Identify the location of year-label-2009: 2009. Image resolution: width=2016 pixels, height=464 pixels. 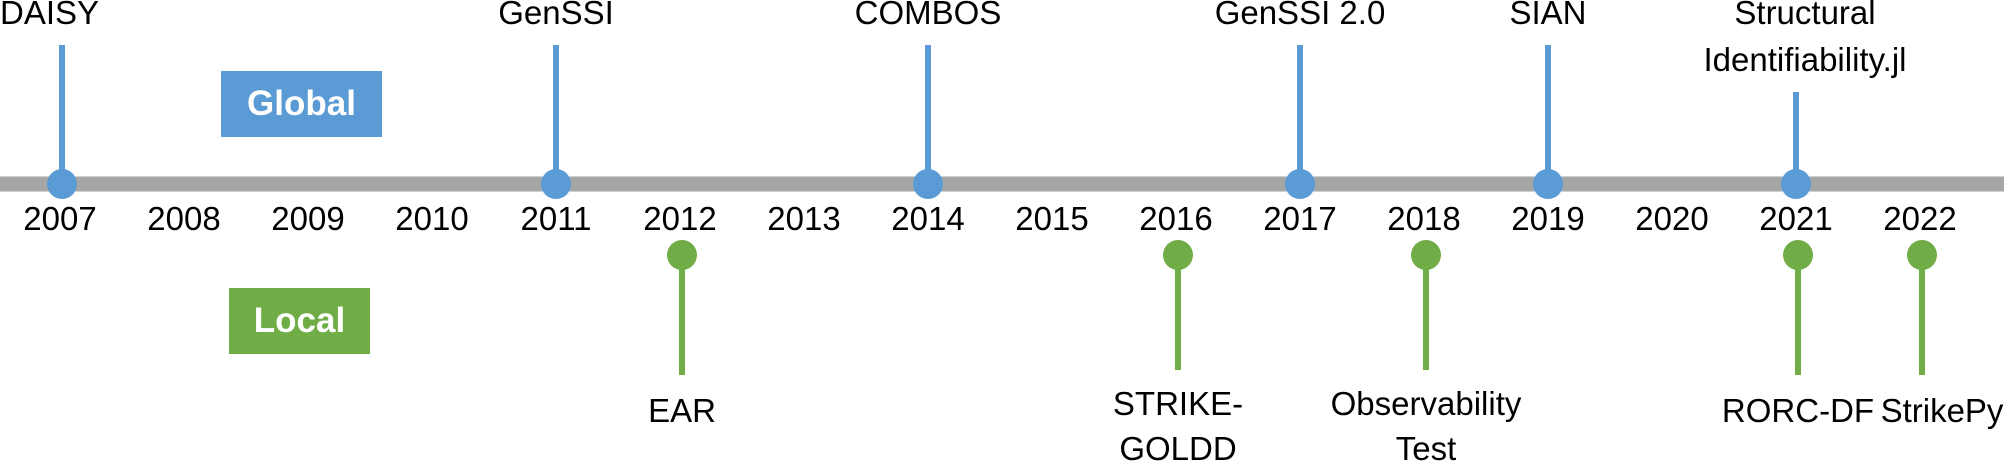
(307, 218).